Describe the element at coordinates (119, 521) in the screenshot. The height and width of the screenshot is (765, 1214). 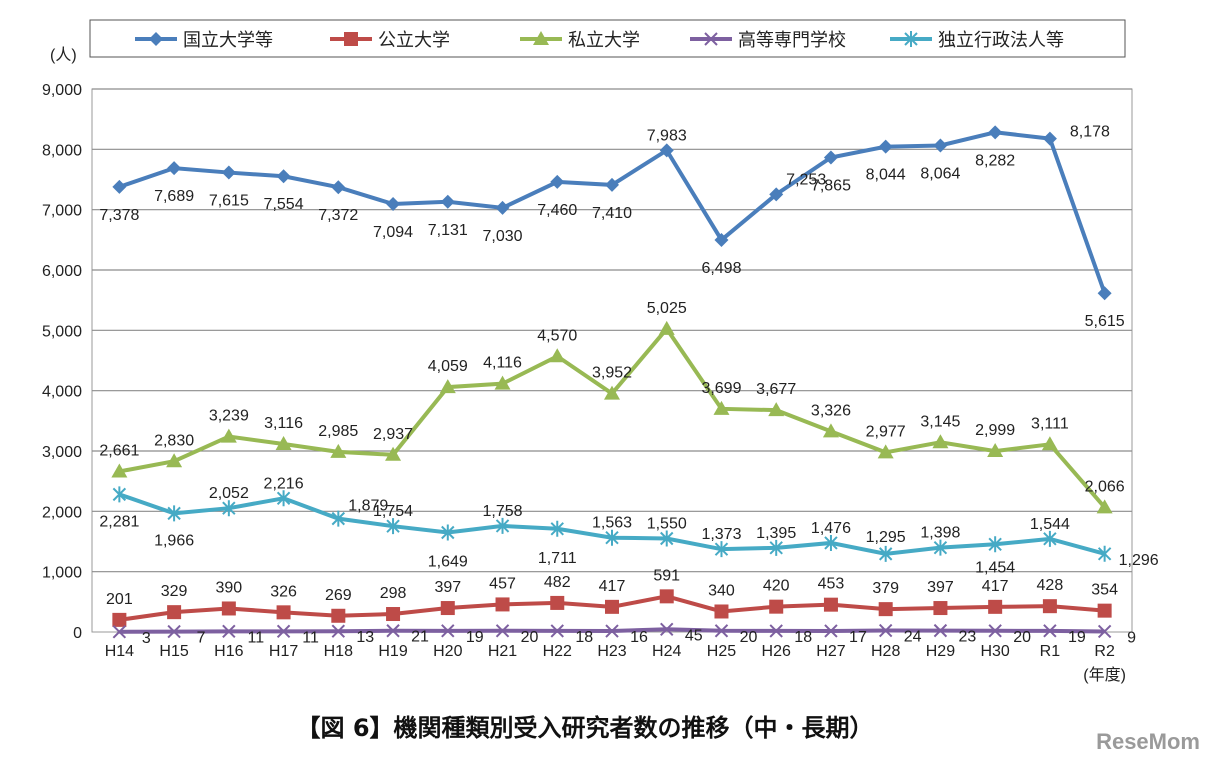
I see `data-label: 2,281` at that location.